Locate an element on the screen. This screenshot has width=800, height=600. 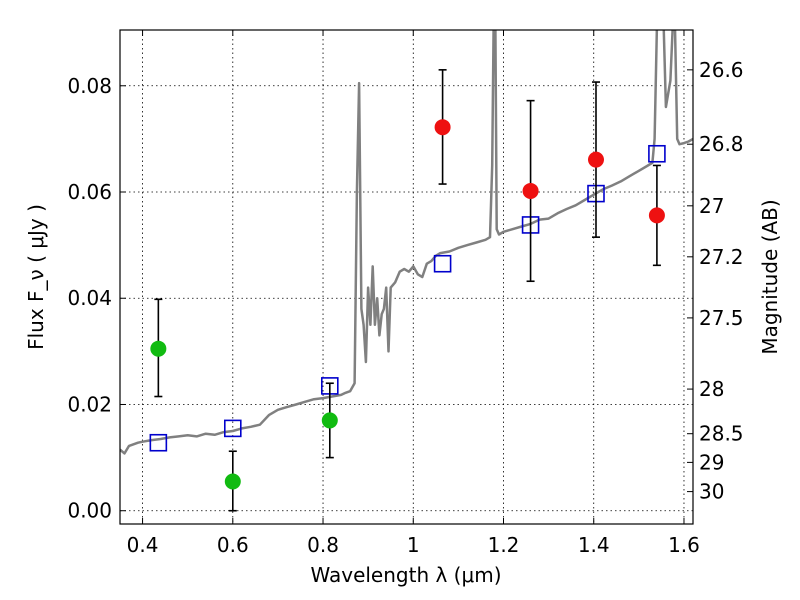
y2-tick-label: 28 is located at coordinates (711, 389).